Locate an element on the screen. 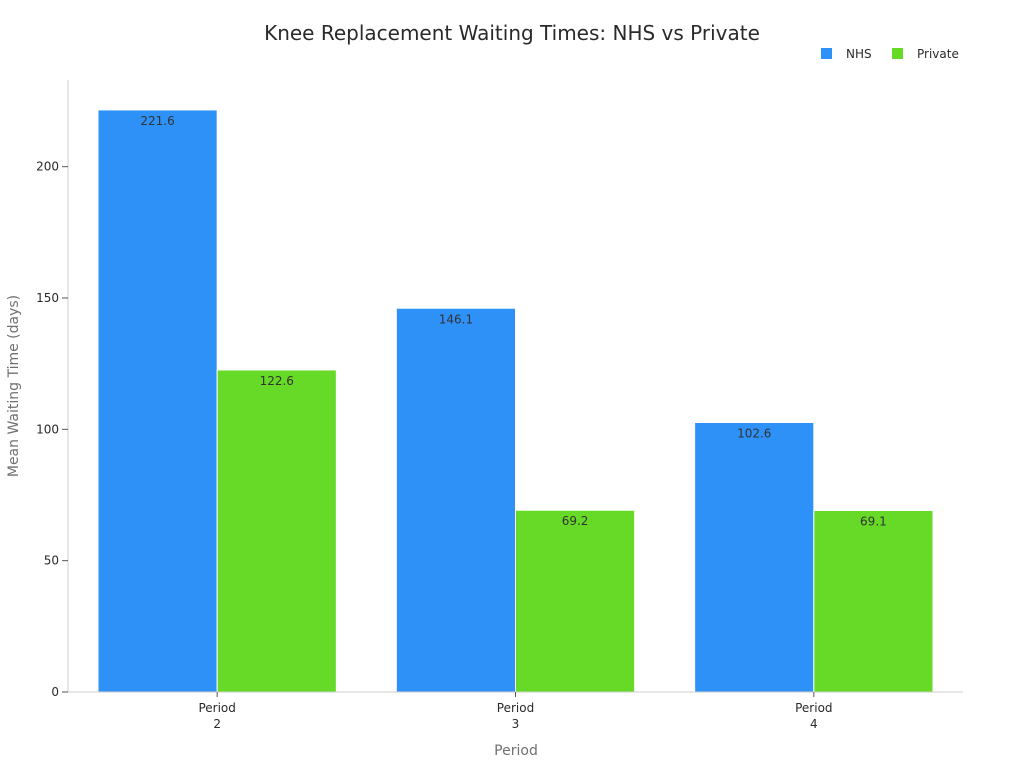 The image size is (1024, 768). legend: NHS Private is located at coordinates (890, 54).